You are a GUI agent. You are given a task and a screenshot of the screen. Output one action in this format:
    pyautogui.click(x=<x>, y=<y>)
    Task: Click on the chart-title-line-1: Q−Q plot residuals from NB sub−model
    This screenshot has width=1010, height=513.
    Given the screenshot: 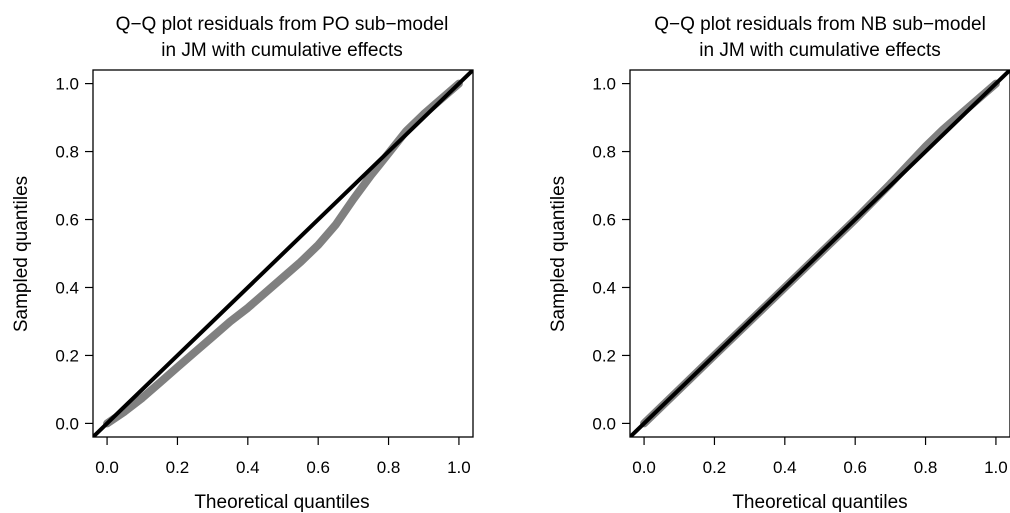 What is the action you would take?
    pyautogui.click(x=820, y=24)
    